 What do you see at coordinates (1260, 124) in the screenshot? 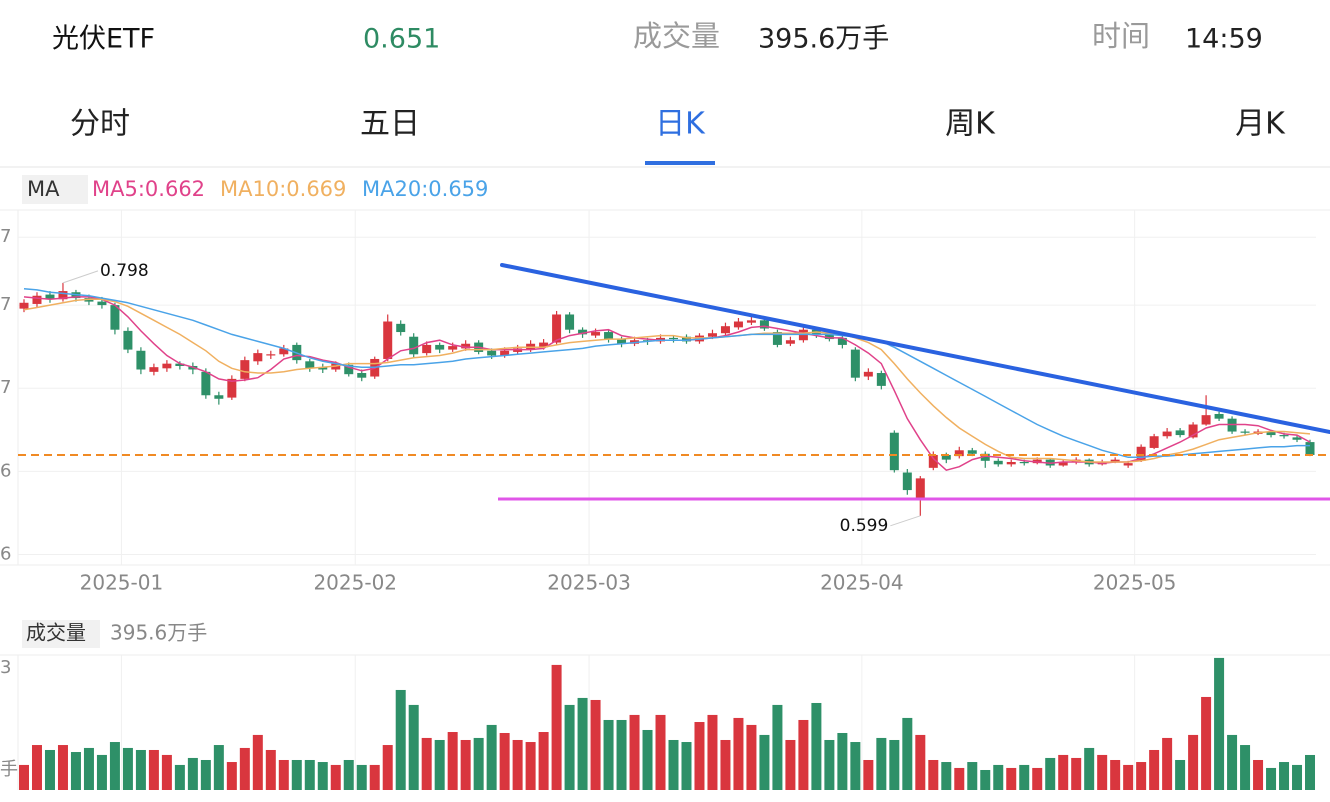
I see `tab: 月K` at bounding box center [1260, 124].